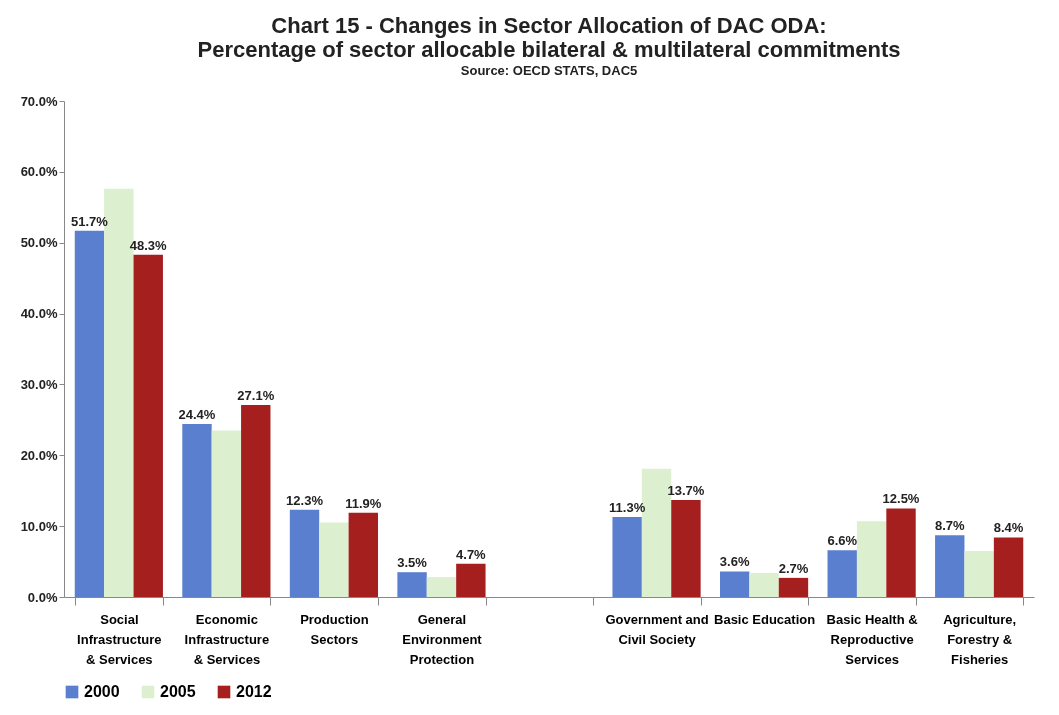 The width and height of the screenshot is (1059, 715). Describe the element at coordinates (1008, 528) in the screenshot. I see `data-label: 8.4%` at that location.